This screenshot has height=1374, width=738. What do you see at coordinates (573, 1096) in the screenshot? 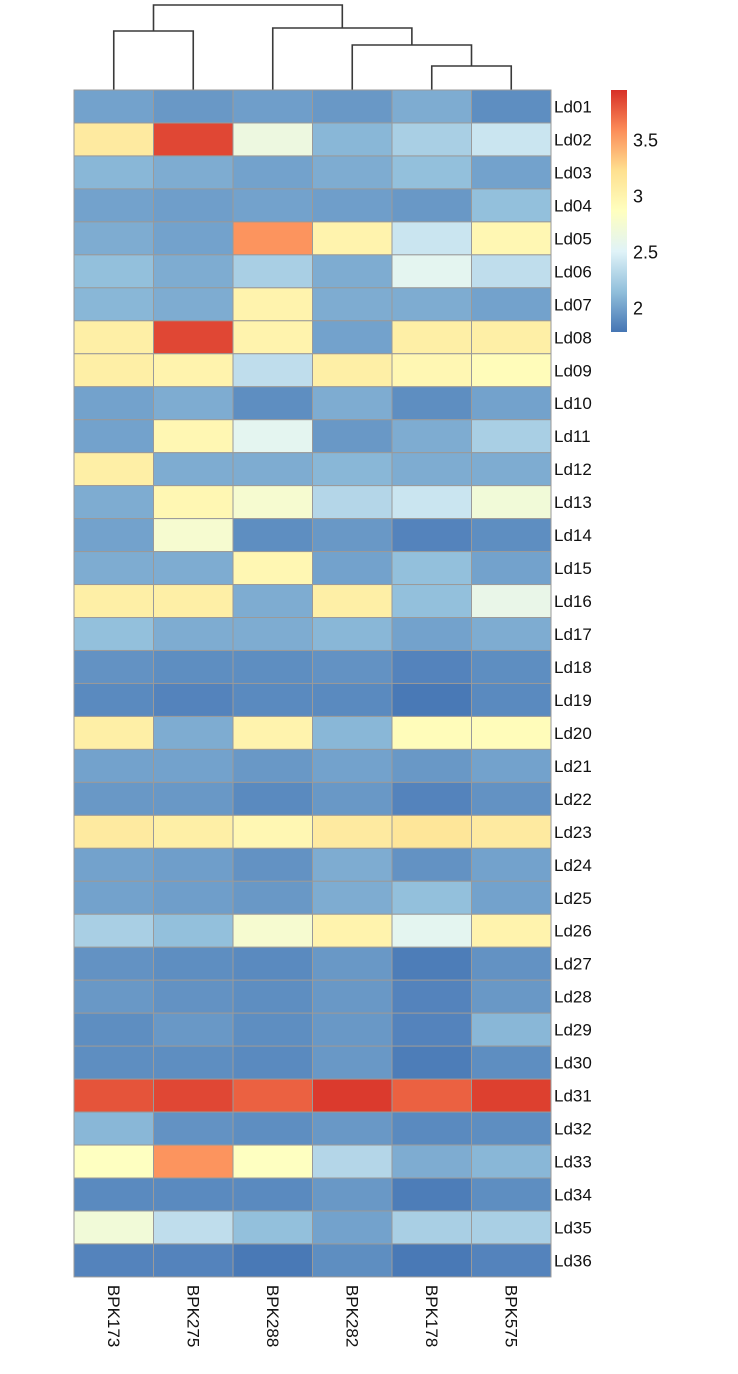
I see `row-label: Ld31` at bounding box center [573, 1096].